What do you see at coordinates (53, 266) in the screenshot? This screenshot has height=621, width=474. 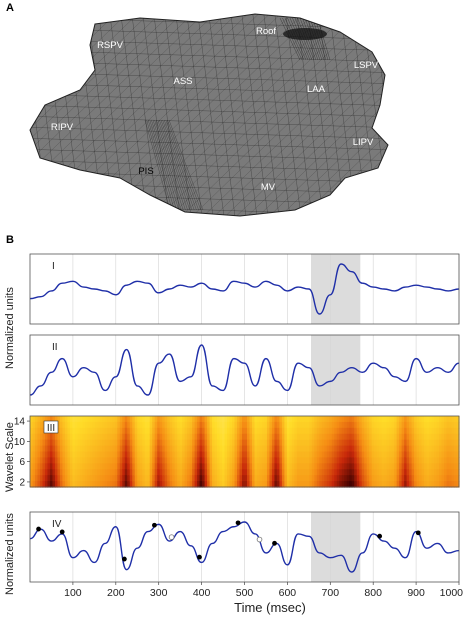 I see `subplot-label-i: I` at bounding box center [53, 266].